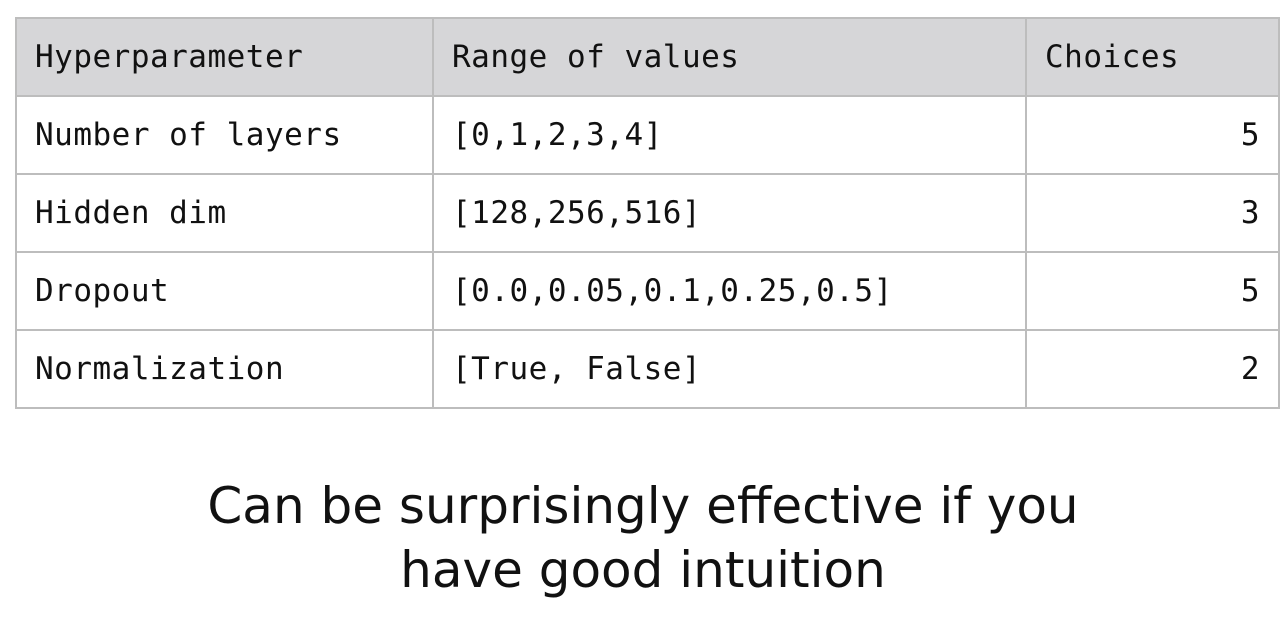 This screenshot has width=1286, height=622. I want to click on hyperparameter-name: Dropout, so click(224, 291).